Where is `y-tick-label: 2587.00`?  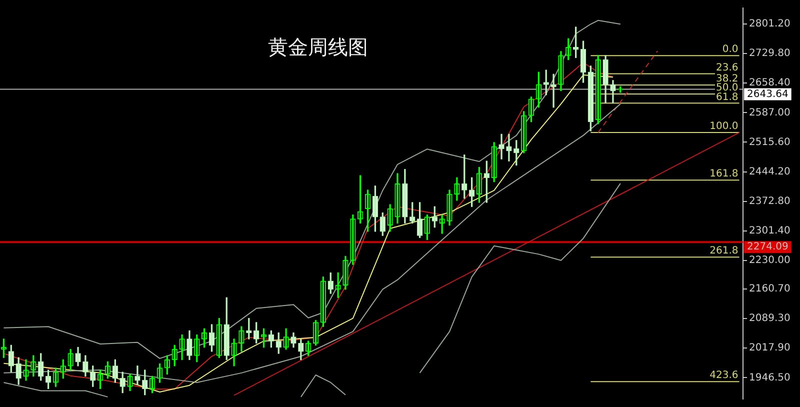 y-tick-label: 2587.00 is located at coordinates (769, 112).